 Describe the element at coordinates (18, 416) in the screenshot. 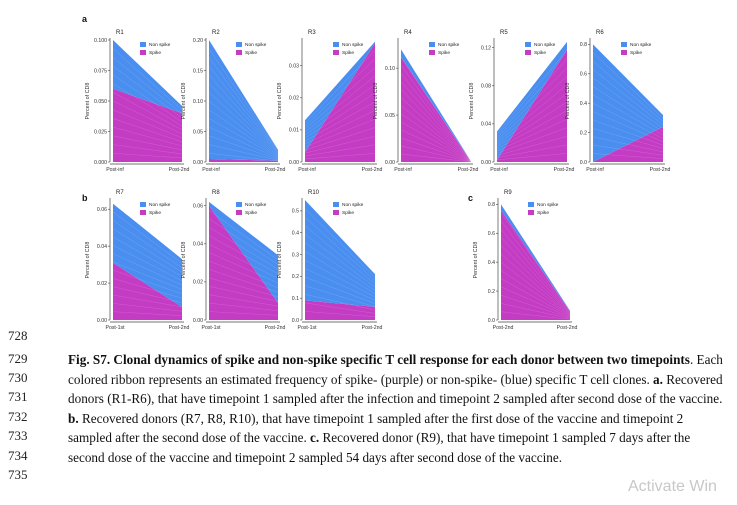

I see `line-number-732: 732` at that location.